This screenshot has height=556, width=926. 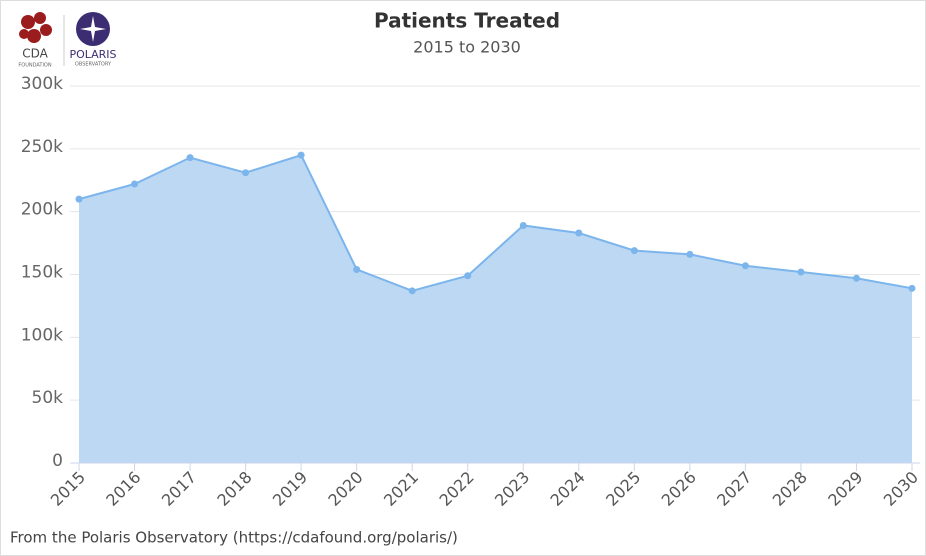 What do you see at coordinates (467, 47) in the screenshot?
I see `chart-subtitle: 2015 to 2030` at bounding box center [467, 47].